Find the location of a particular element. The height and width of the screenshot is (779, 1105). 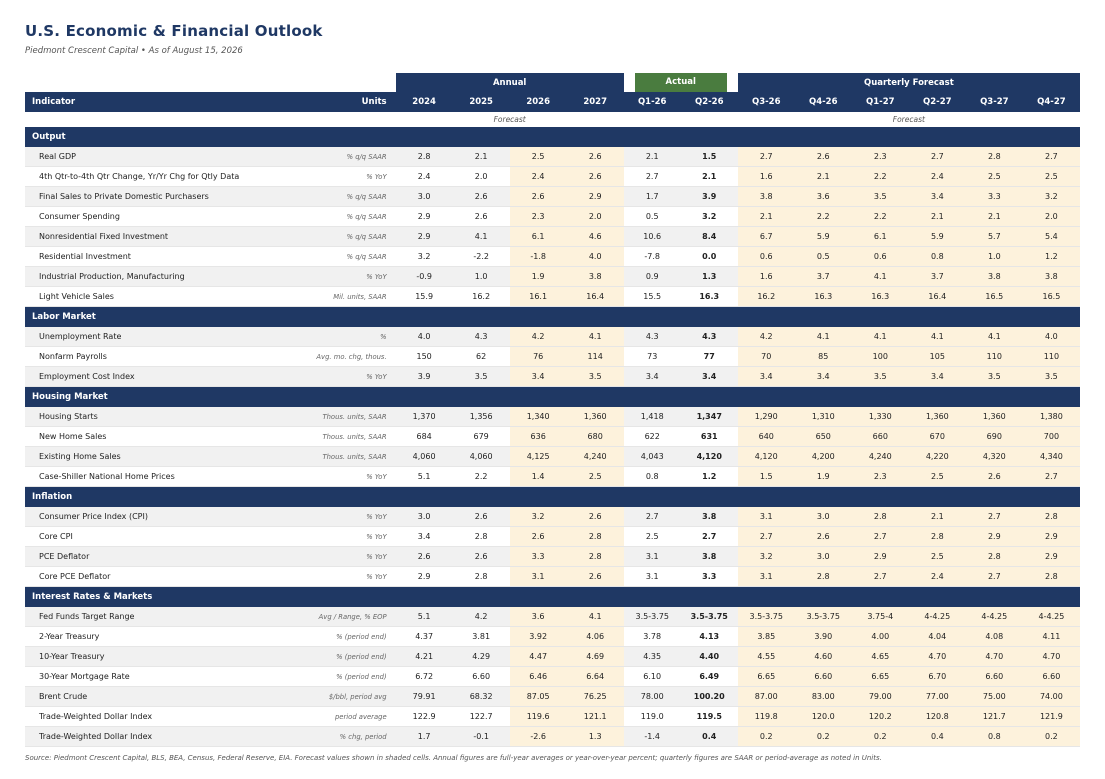

indicator-units: Avg. mo. chg, thous. is located at coordinates (333, 356).